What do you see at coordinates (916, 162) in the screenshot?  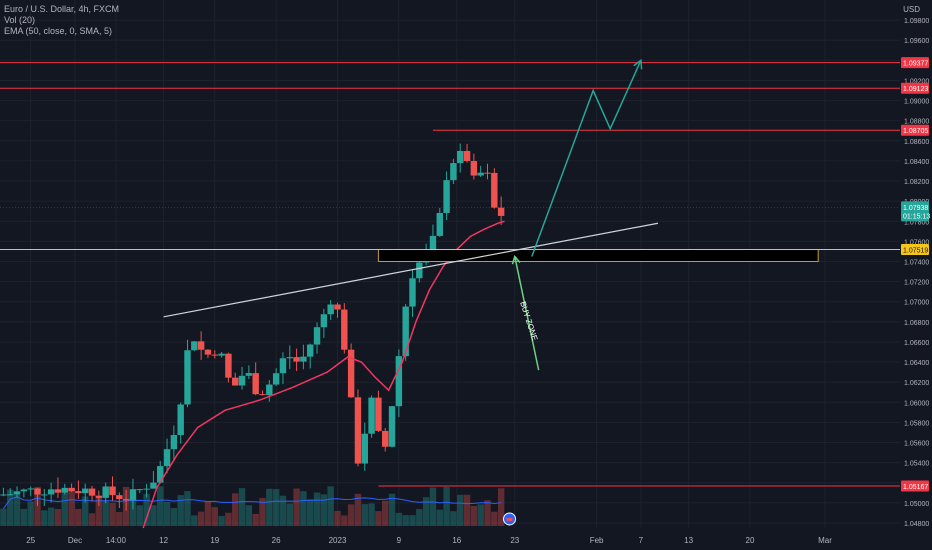 I see `price-tick-label: 1.08400` at bounding box center [916, 162].